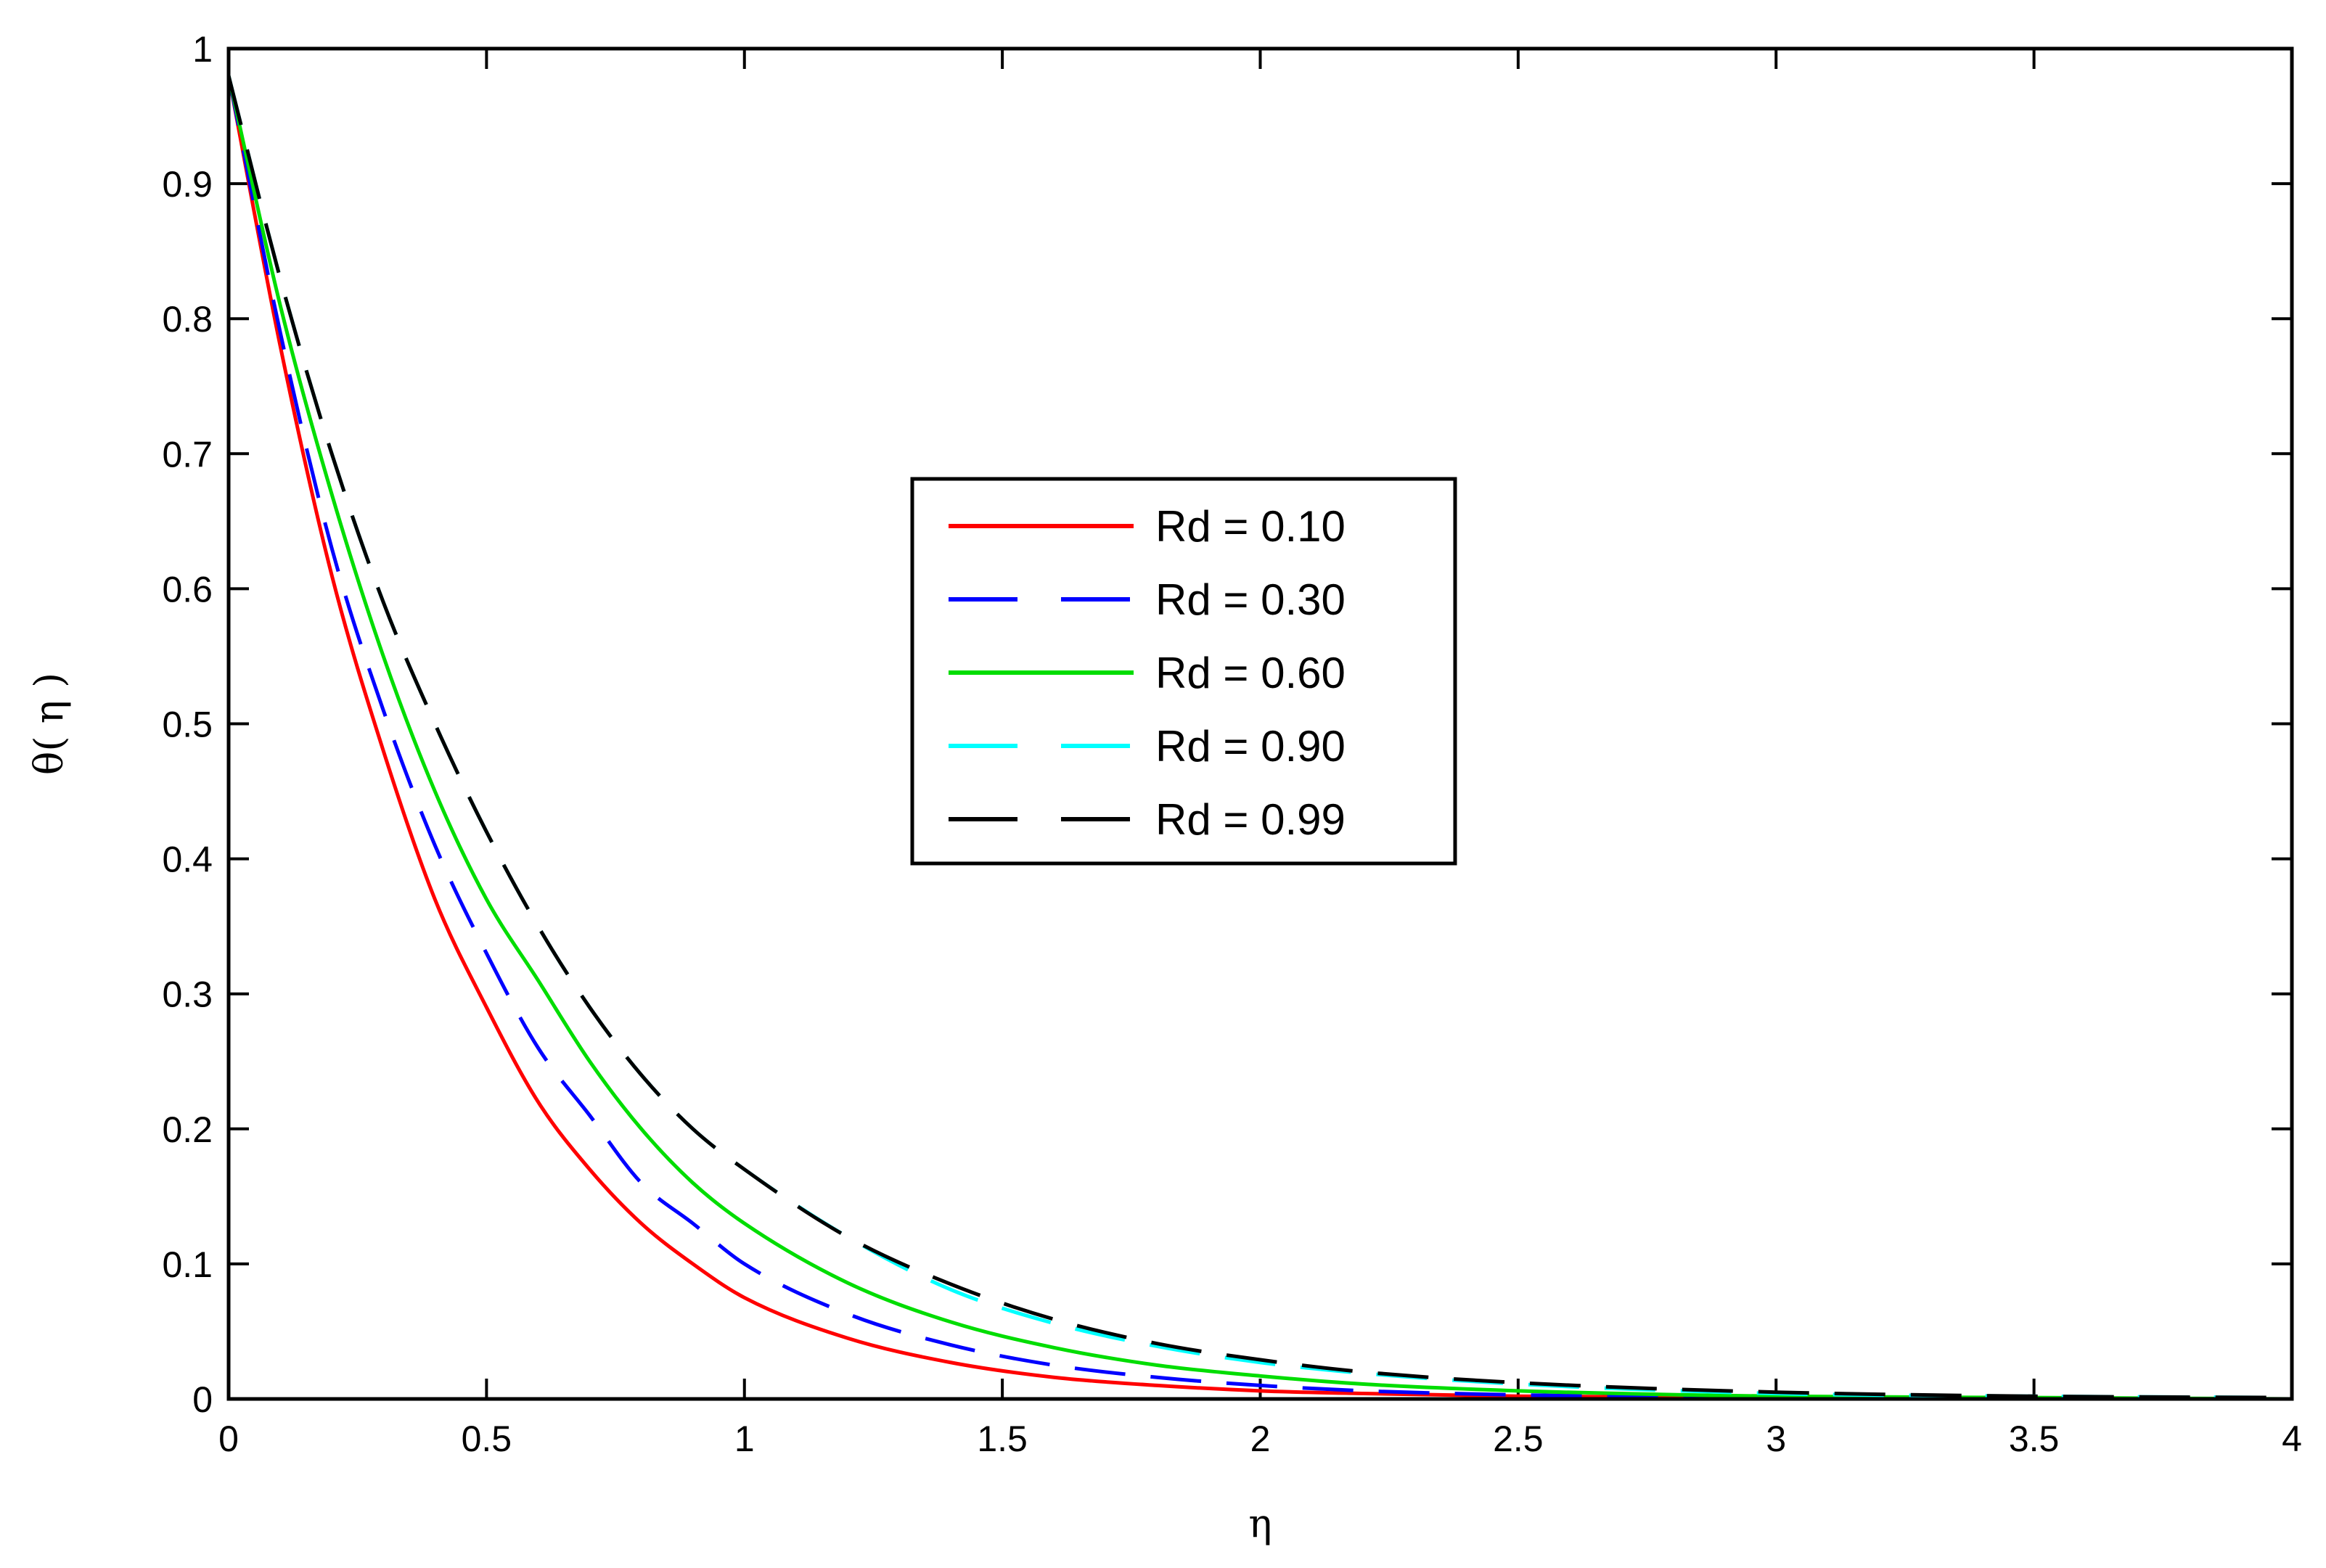 Image resolution: width=2326 pixels, height=1568 pixels. I want to click on y-axis-label: θ( η ), so click(49, 724).